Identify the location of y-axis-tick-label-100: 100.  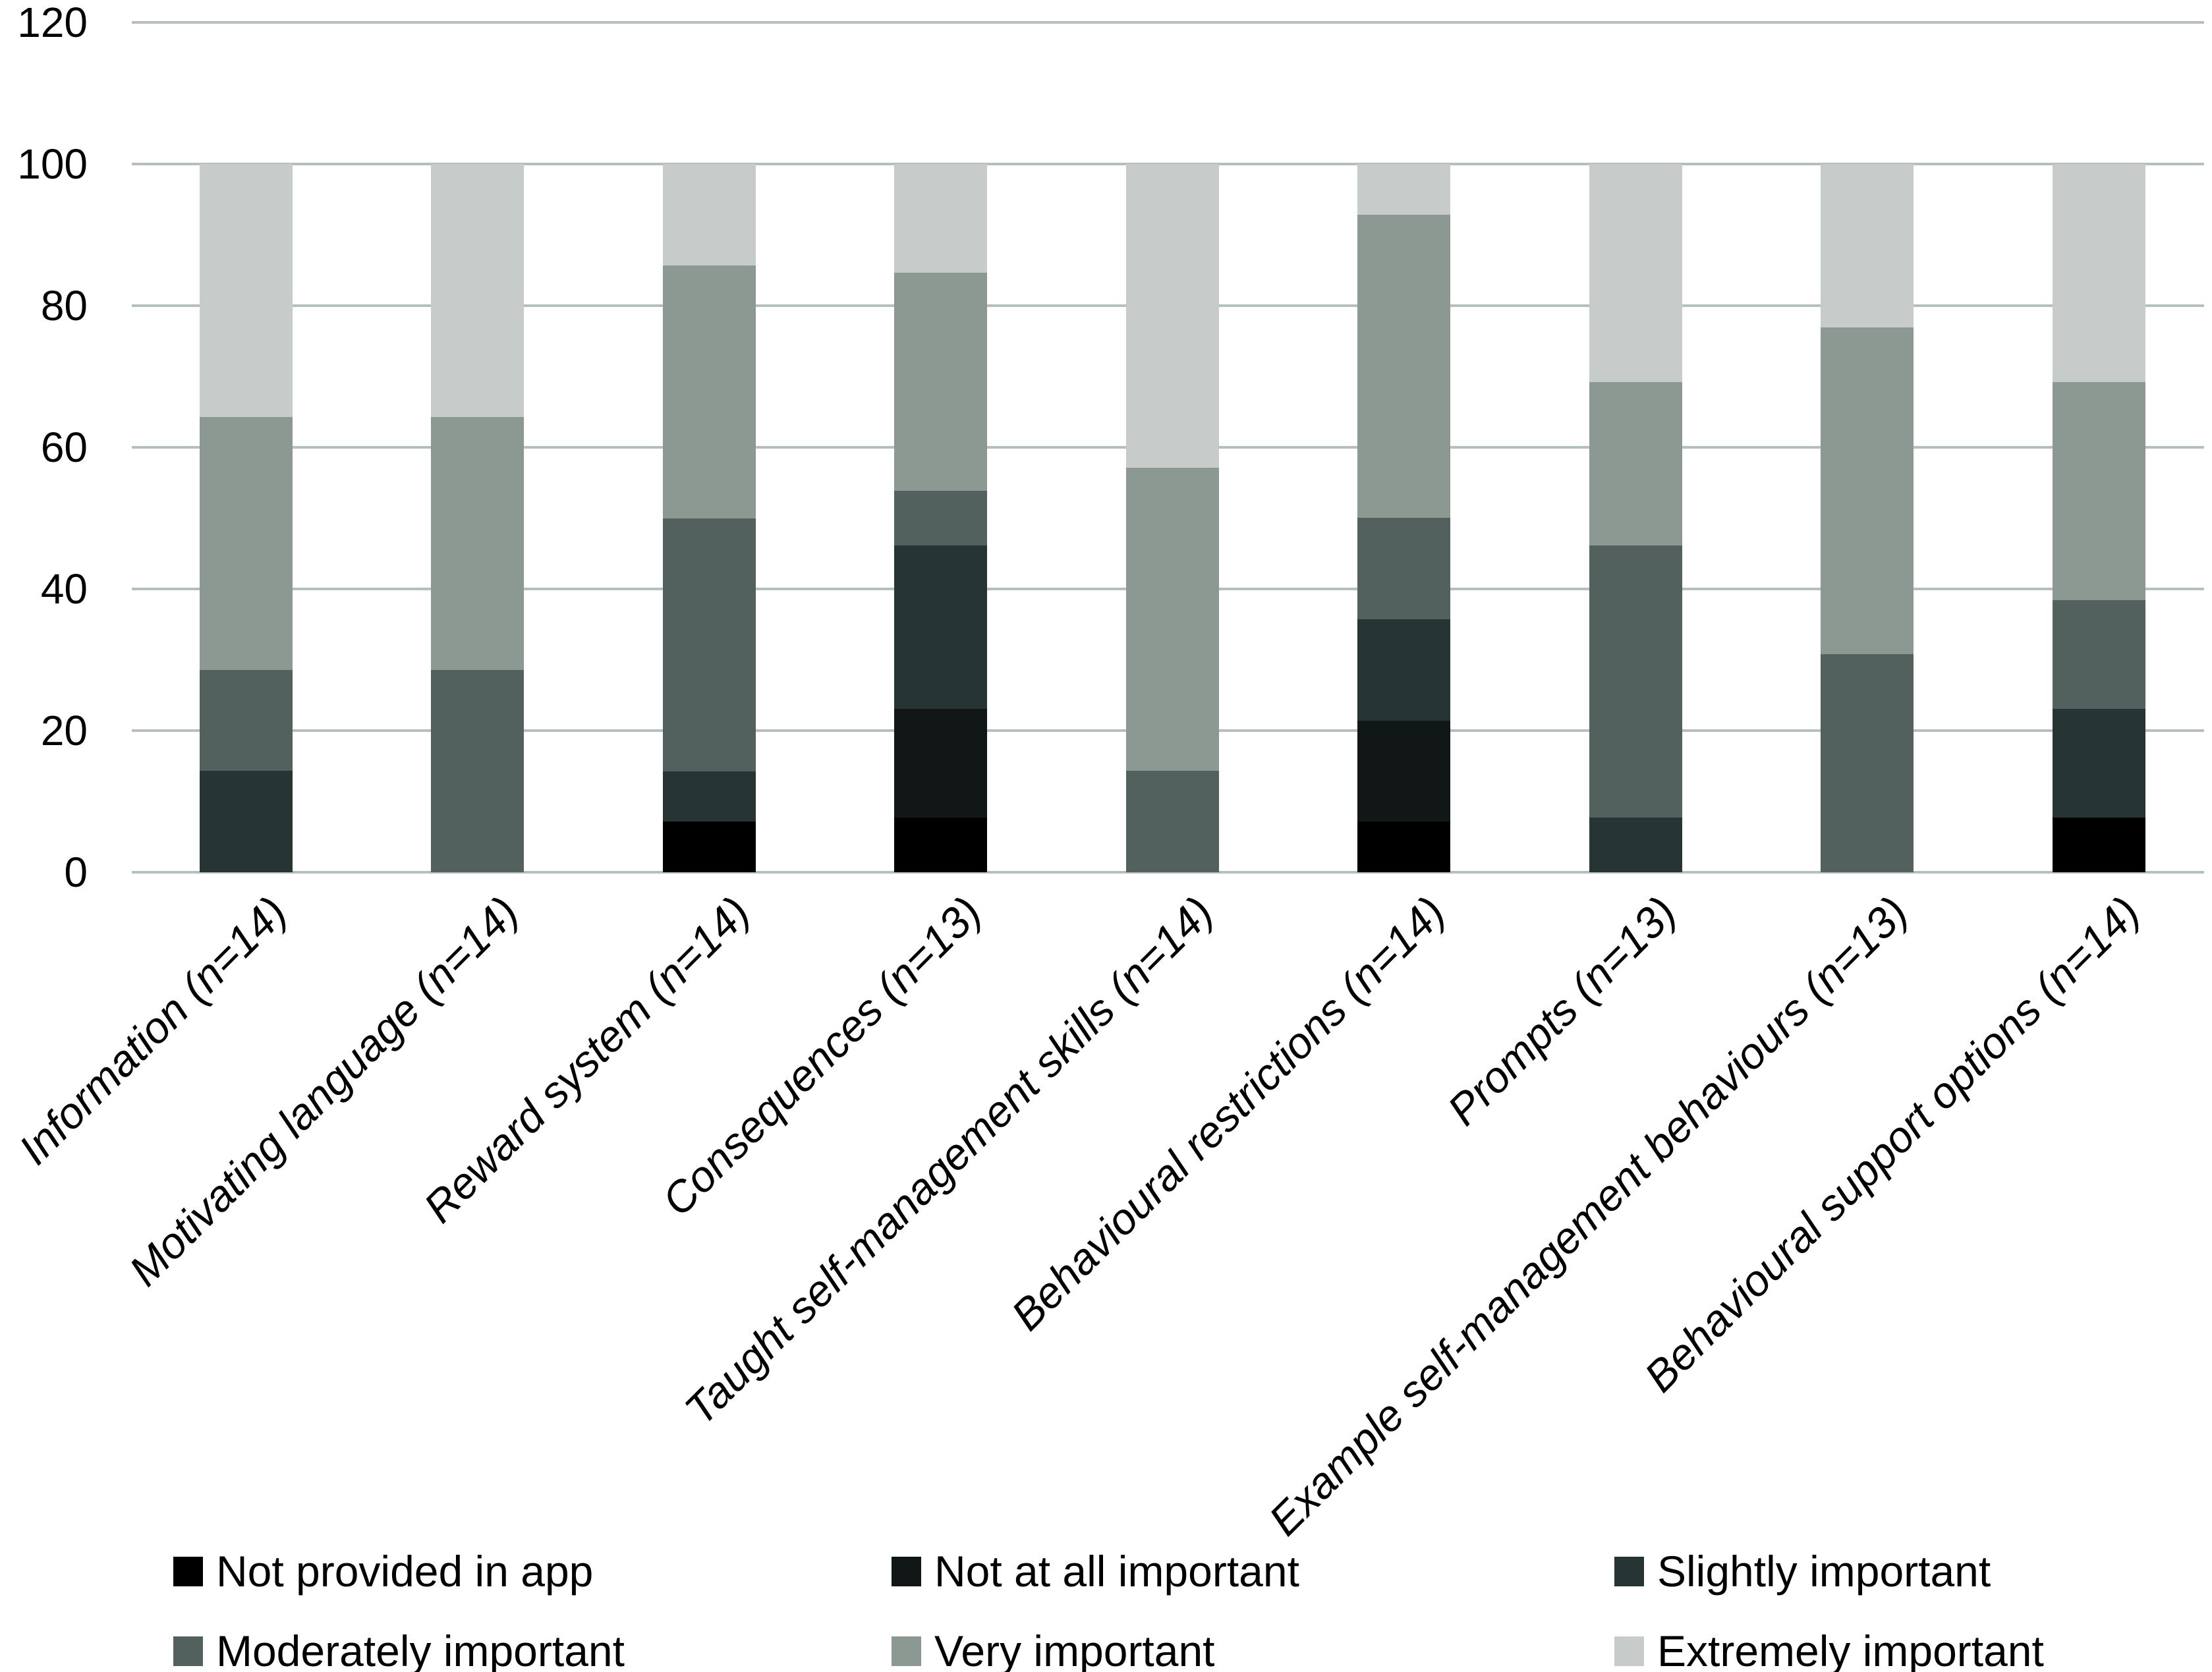
(52, 164).